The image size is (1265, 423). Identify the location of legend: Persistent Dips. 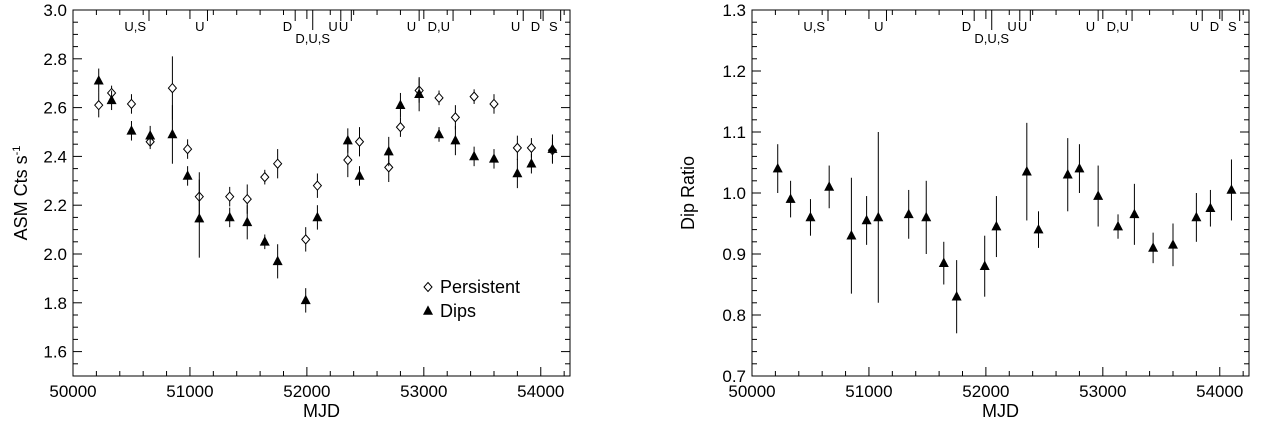
(471, 299).